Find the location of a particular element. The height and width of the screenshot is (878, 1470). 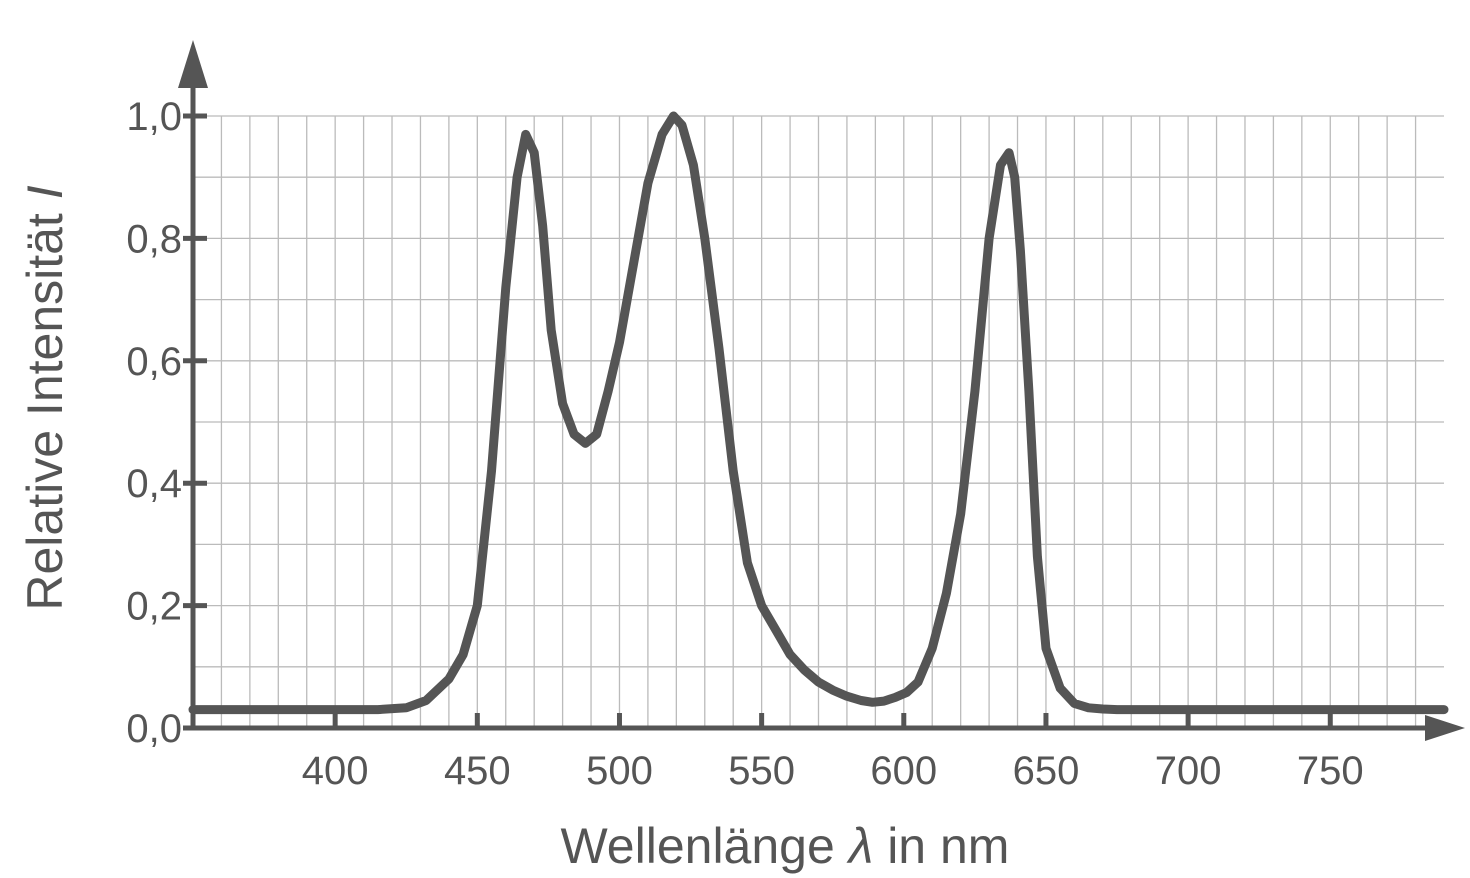

y-tick-label: 1,0 is located at coordinates (154, 117).